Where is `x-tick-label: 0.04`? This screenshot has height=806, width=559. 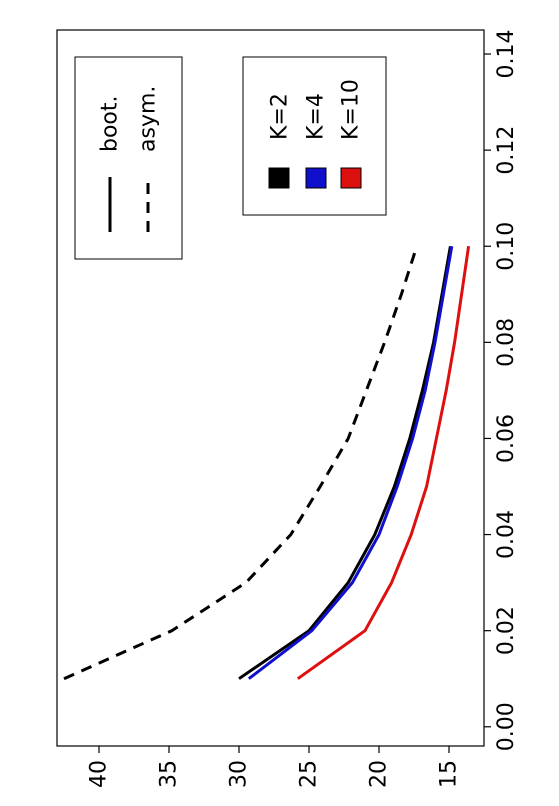 x-tick-label: 0.04 is located at coordinates (506, 534).